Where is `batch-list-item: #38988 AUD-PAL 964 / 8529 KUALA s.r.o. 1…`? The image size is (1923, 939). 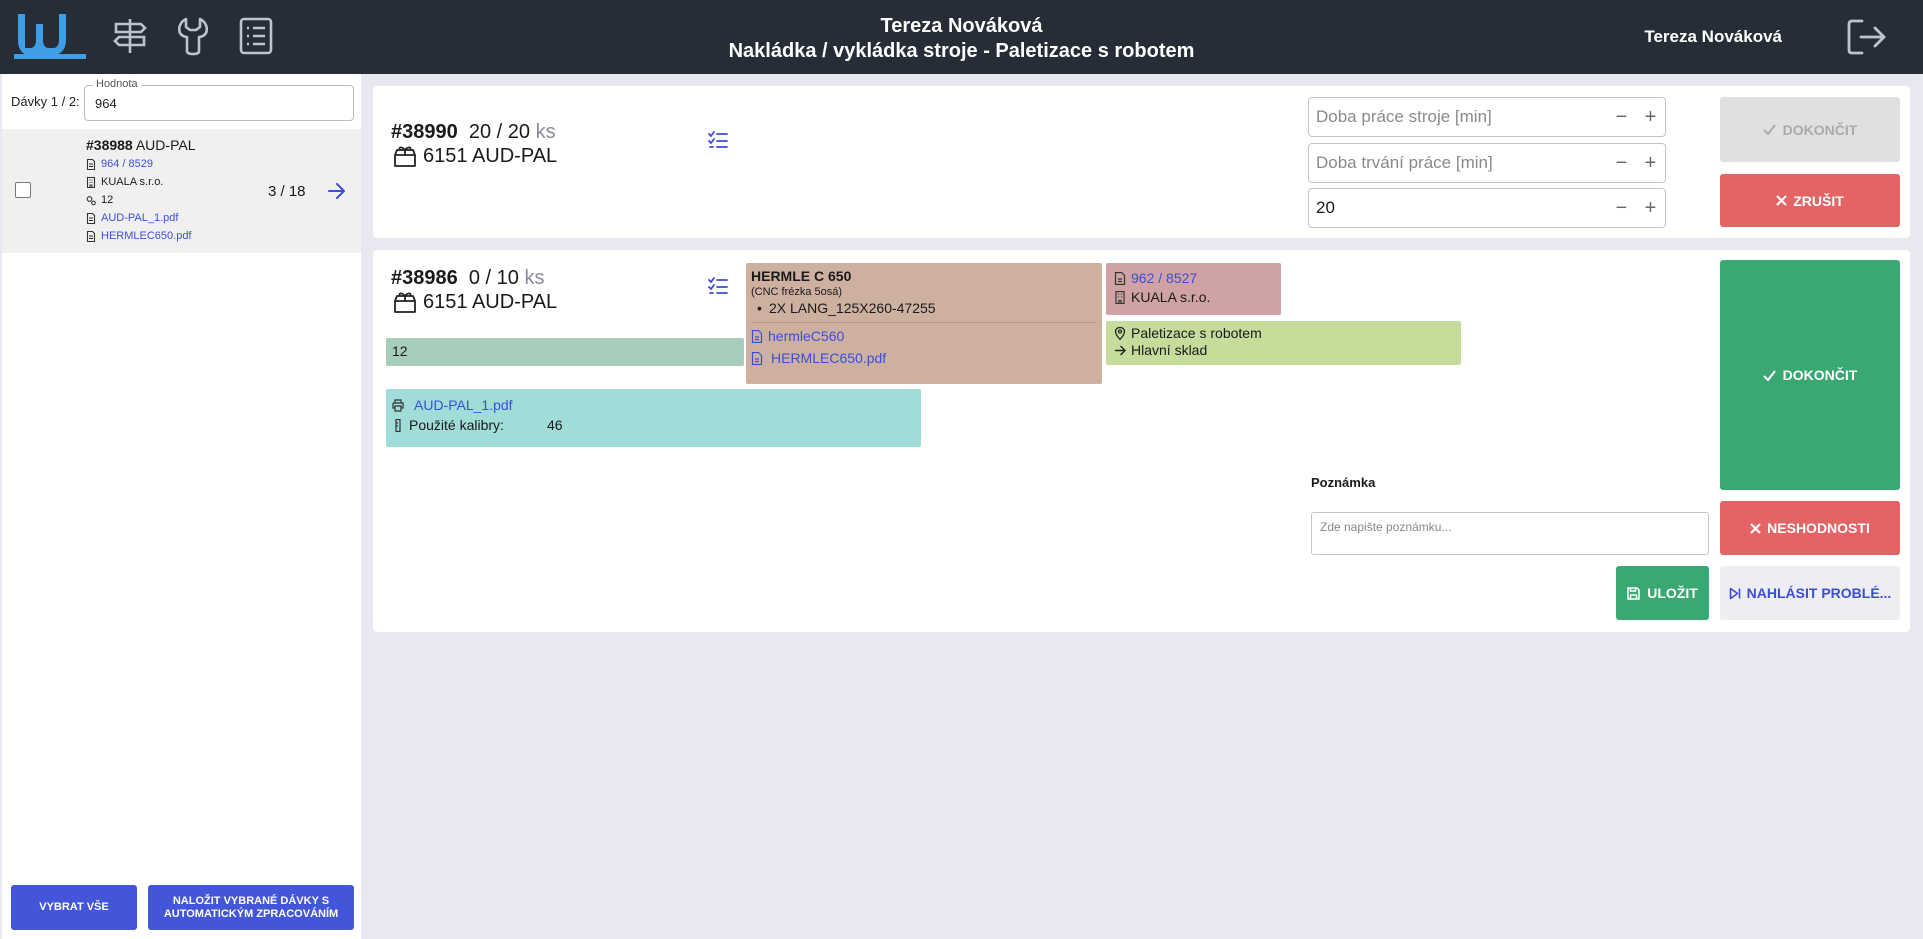 batch-list-item: #38988 AUD-PAL 964 / 8529 KUALA s.r.o. 1… is located at coordinates (181, 191).